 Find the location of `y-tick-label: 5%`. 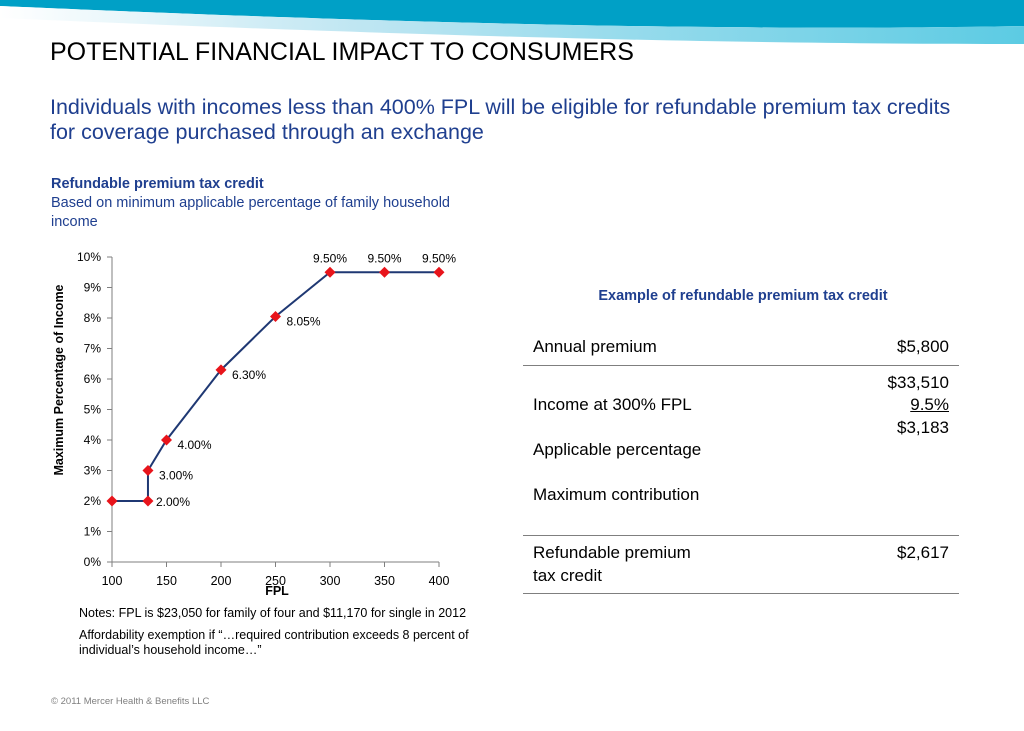

y-tick-label: 5% is located at coordinates (93, 410).